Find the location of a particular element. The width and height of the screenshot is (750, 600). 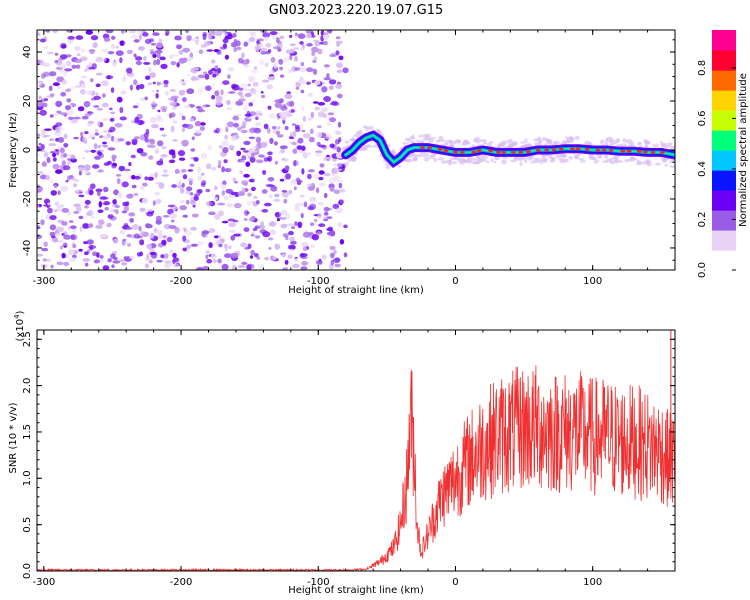

snr-multiplier: (x104) is located at coordinates (19, 325).